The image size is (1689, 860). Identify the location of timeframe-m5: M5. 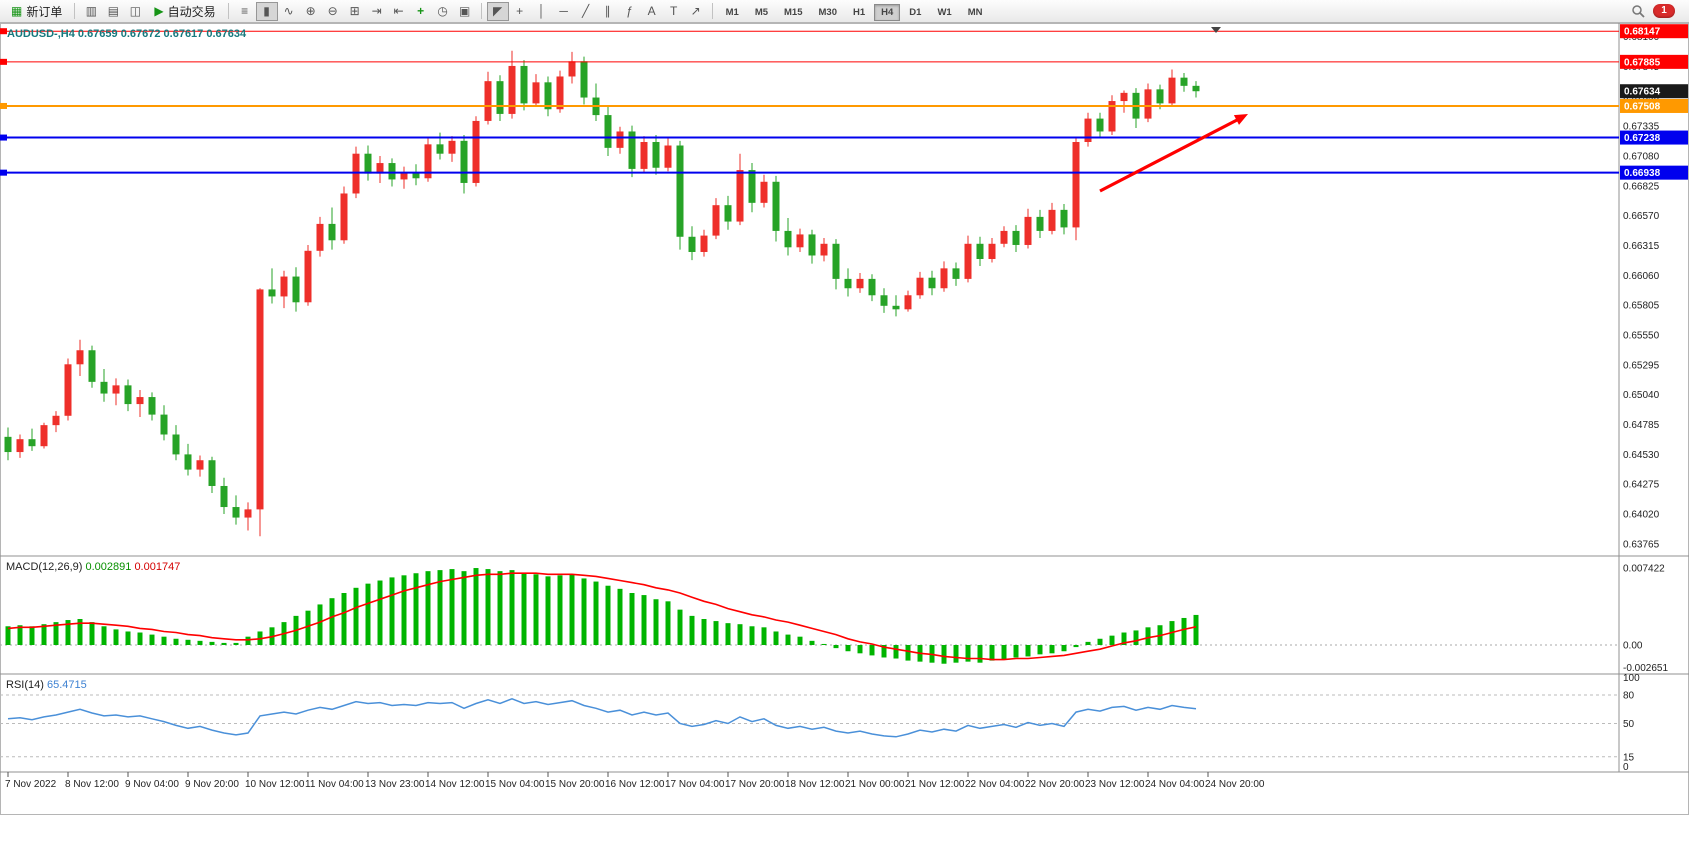
(761, 12).